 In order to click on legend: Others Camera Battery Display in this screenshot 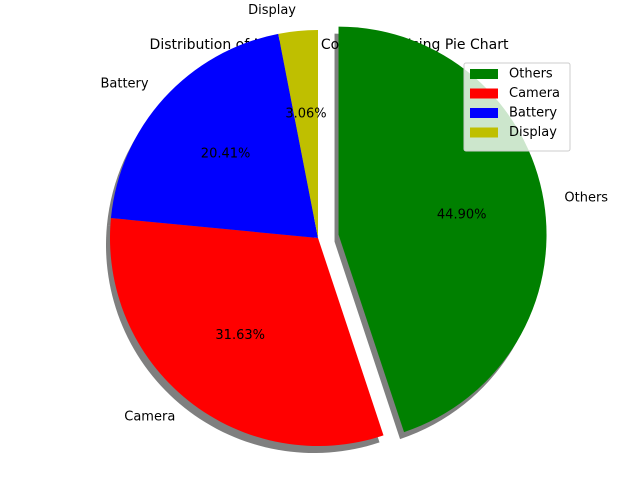, I will do `click(517, 107)`.